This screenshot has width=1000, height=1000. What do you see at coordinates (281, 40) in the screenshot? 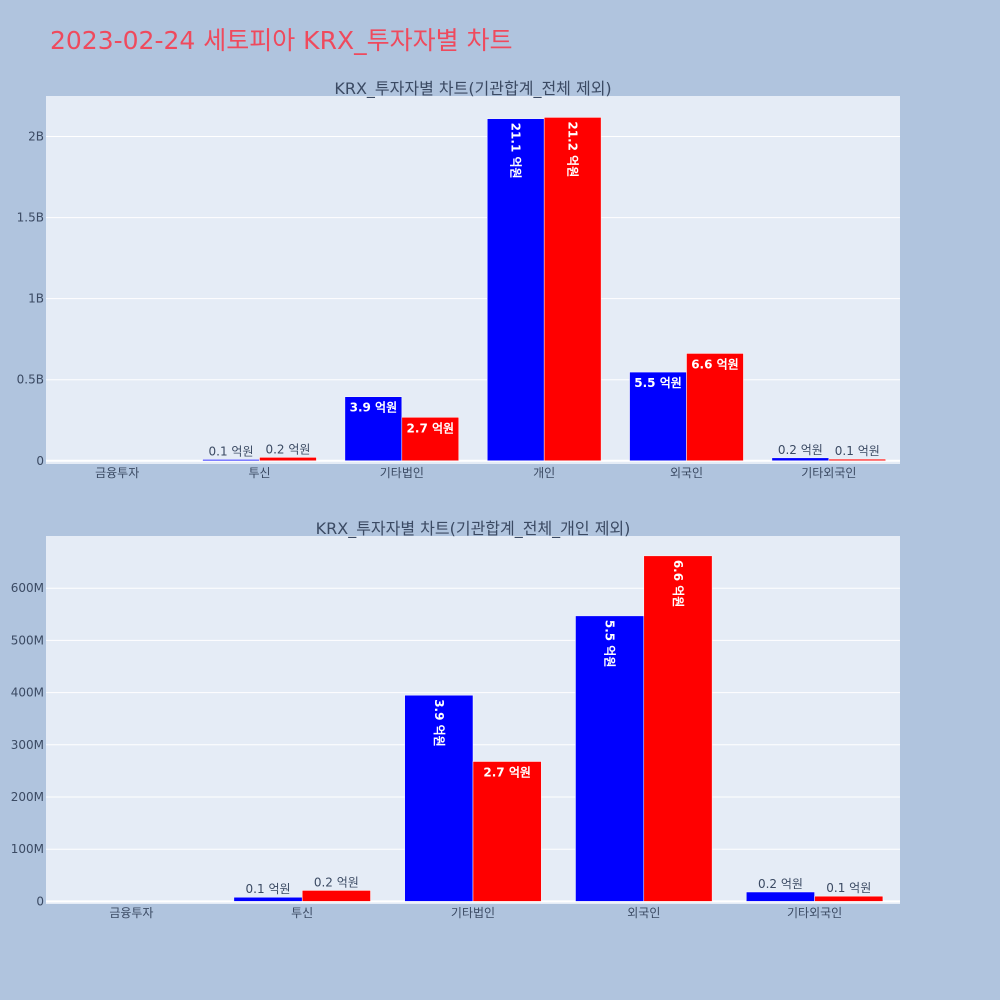
I see `page-title: 2023-02-24 세토피아 KRX_투자자별 차트` at bounding box center [281, 40].